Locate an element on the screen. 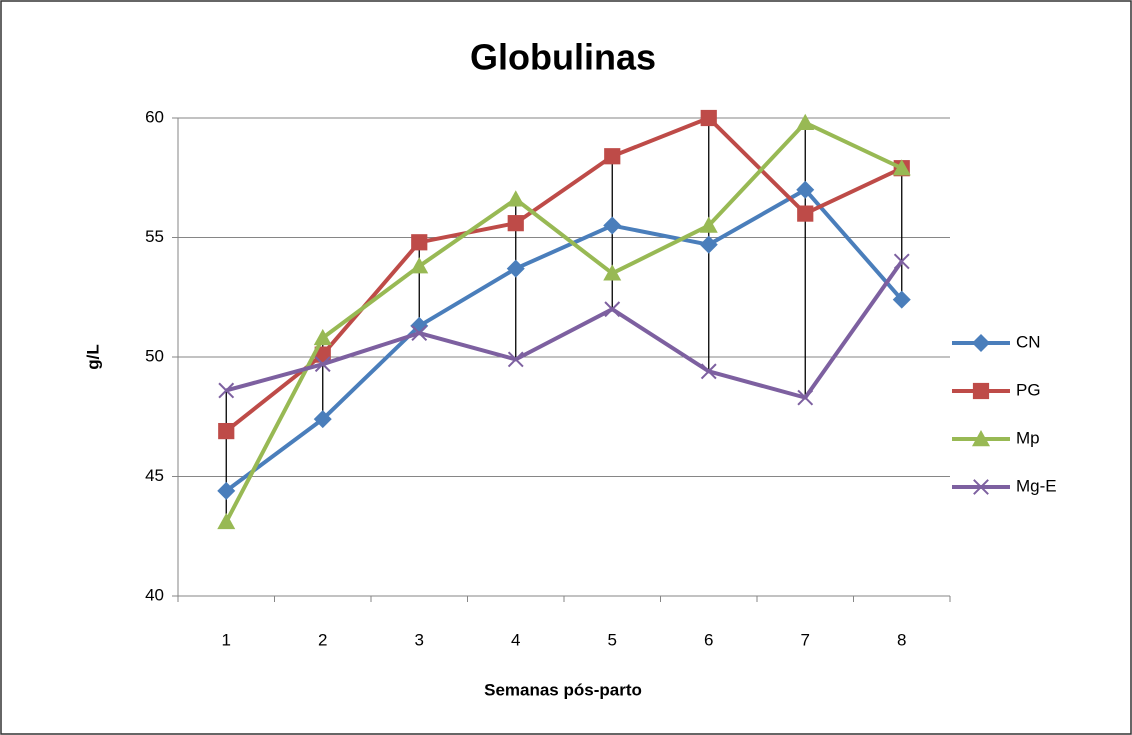 Image resolution: width=1132 pixels, height=735 pixels. y-tick-label: 45 is located at coordinates (154, 475).